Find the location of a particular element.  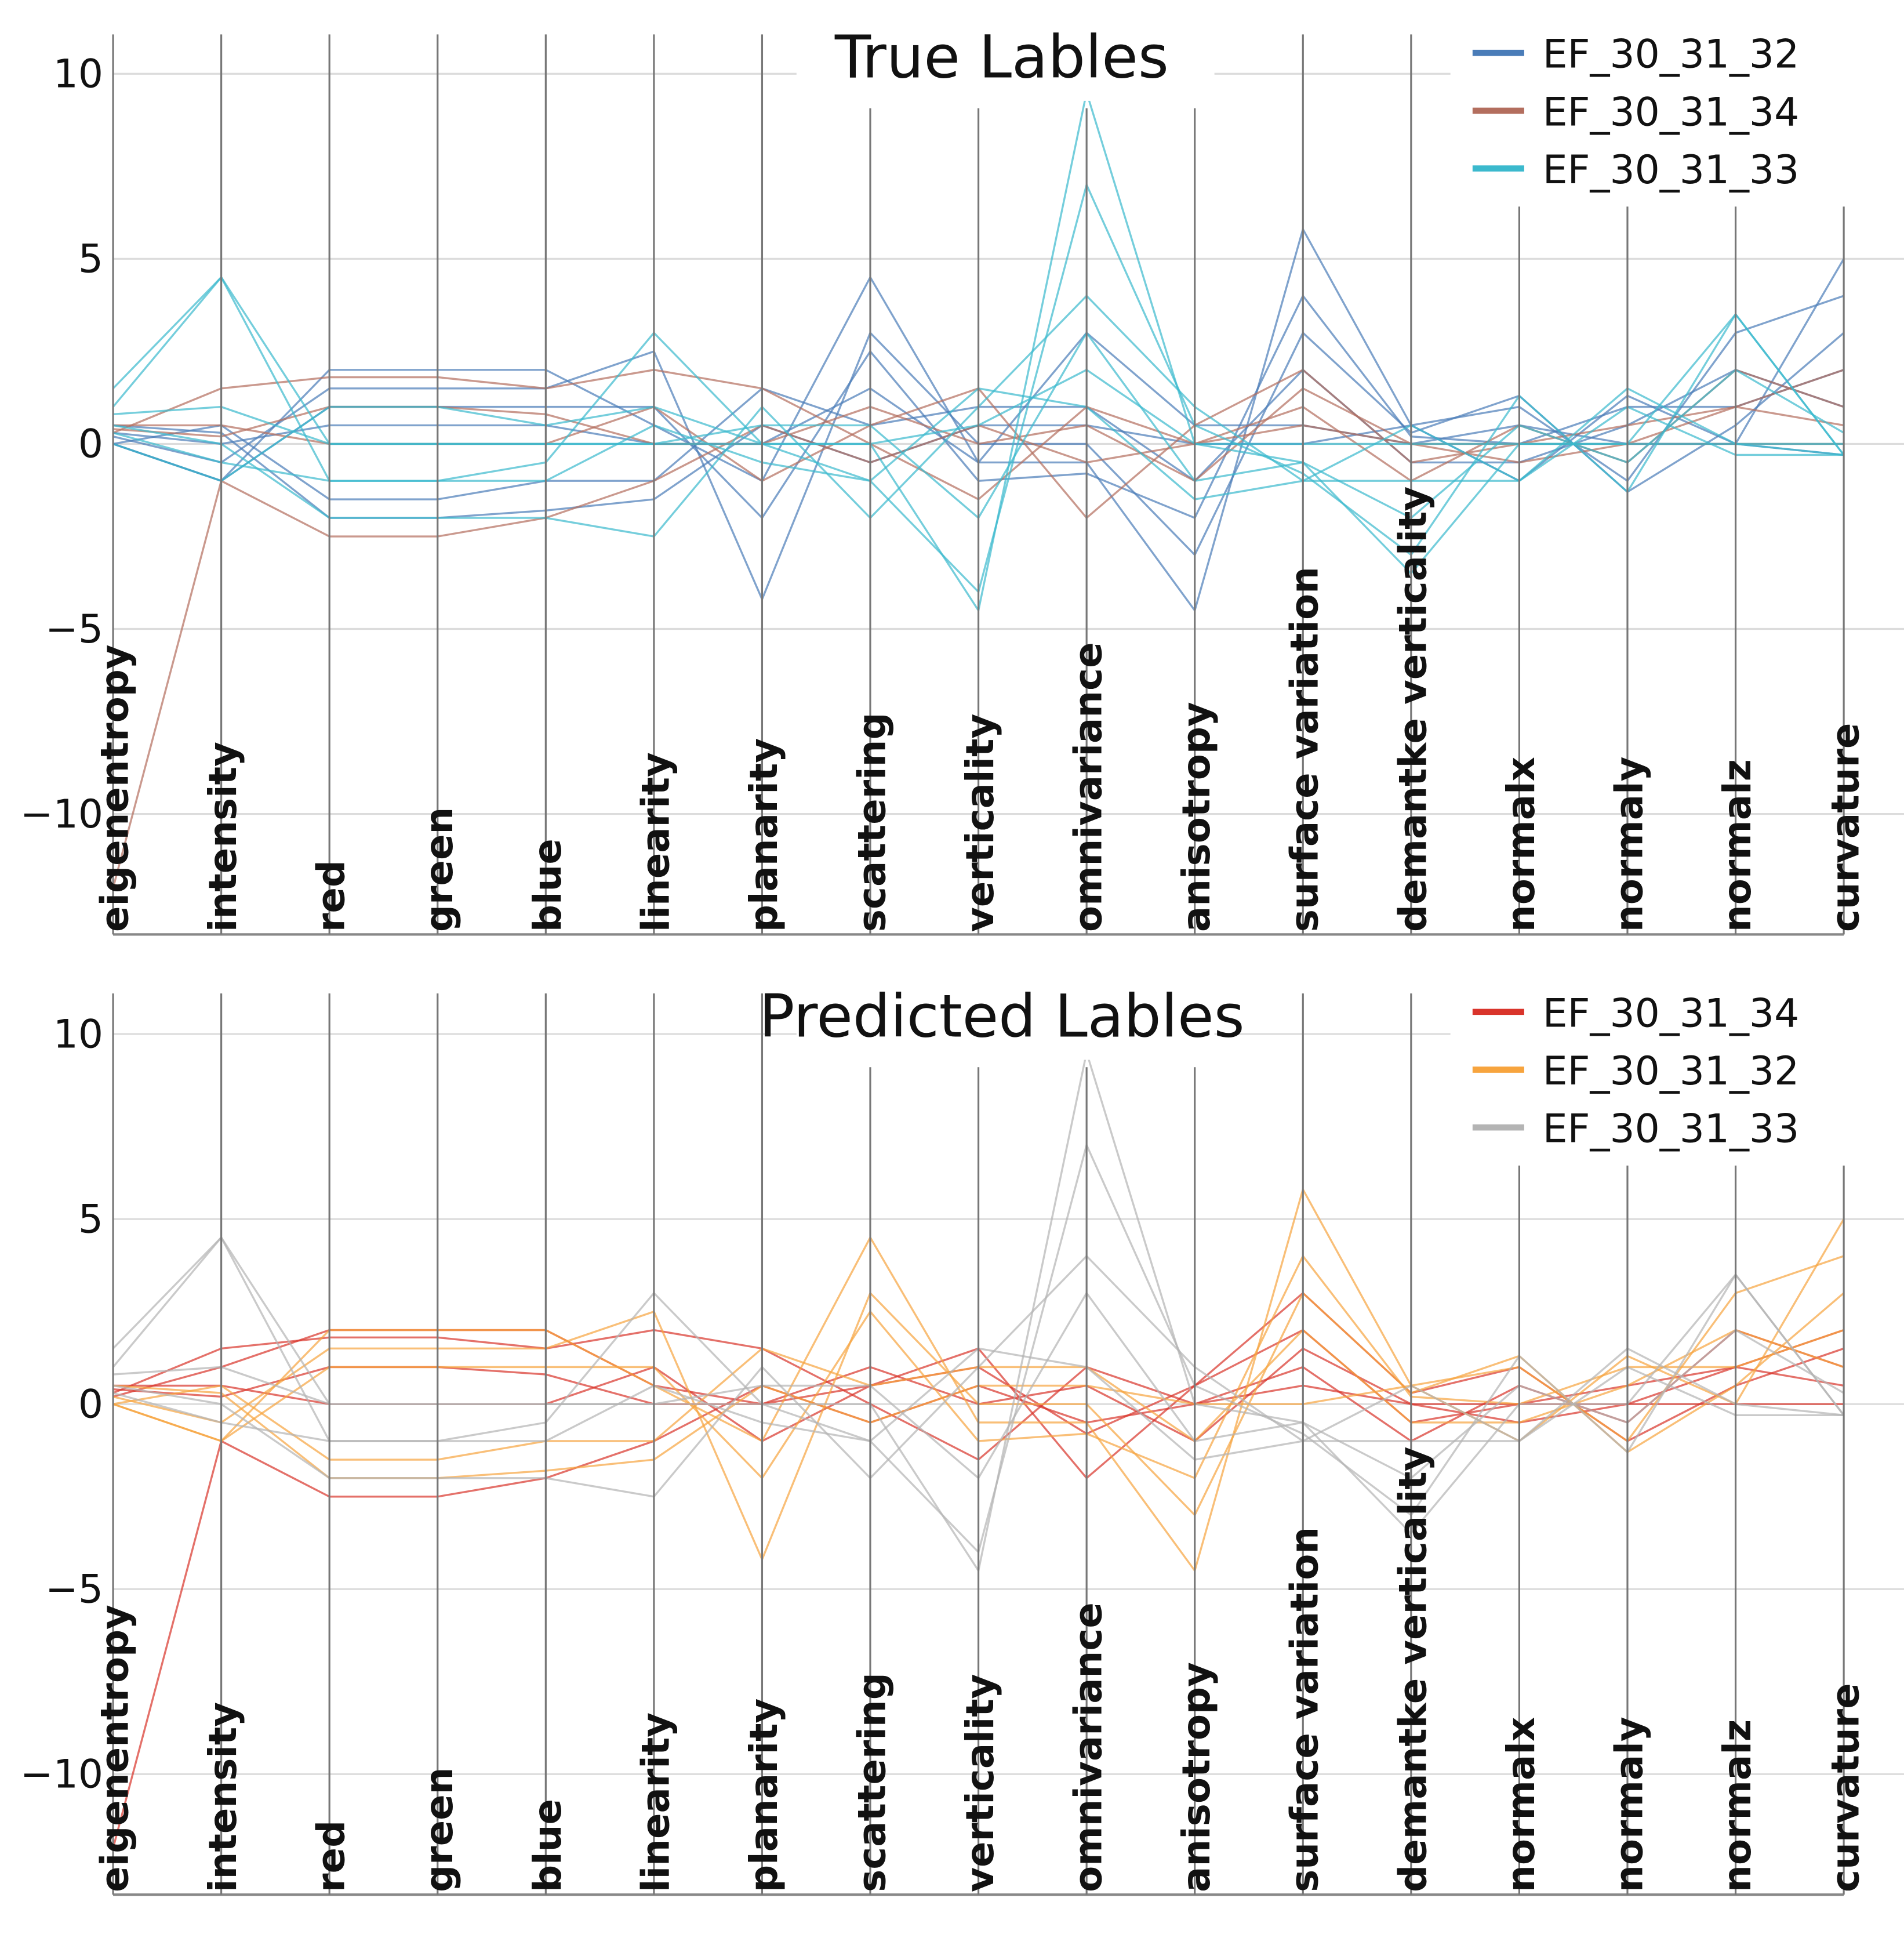

chart-title: True Lables is located at coordinates (1001, 57).